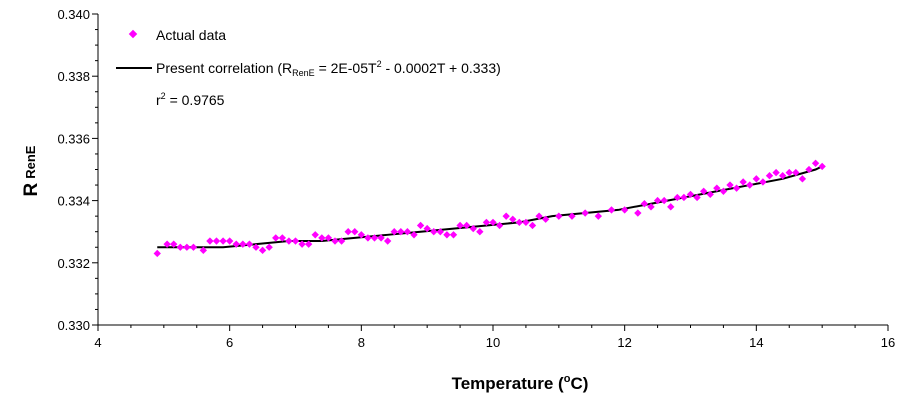 This screenshot has height=399, width=901. I want to click on y-axis-title: R RenE, so click(31, 170).